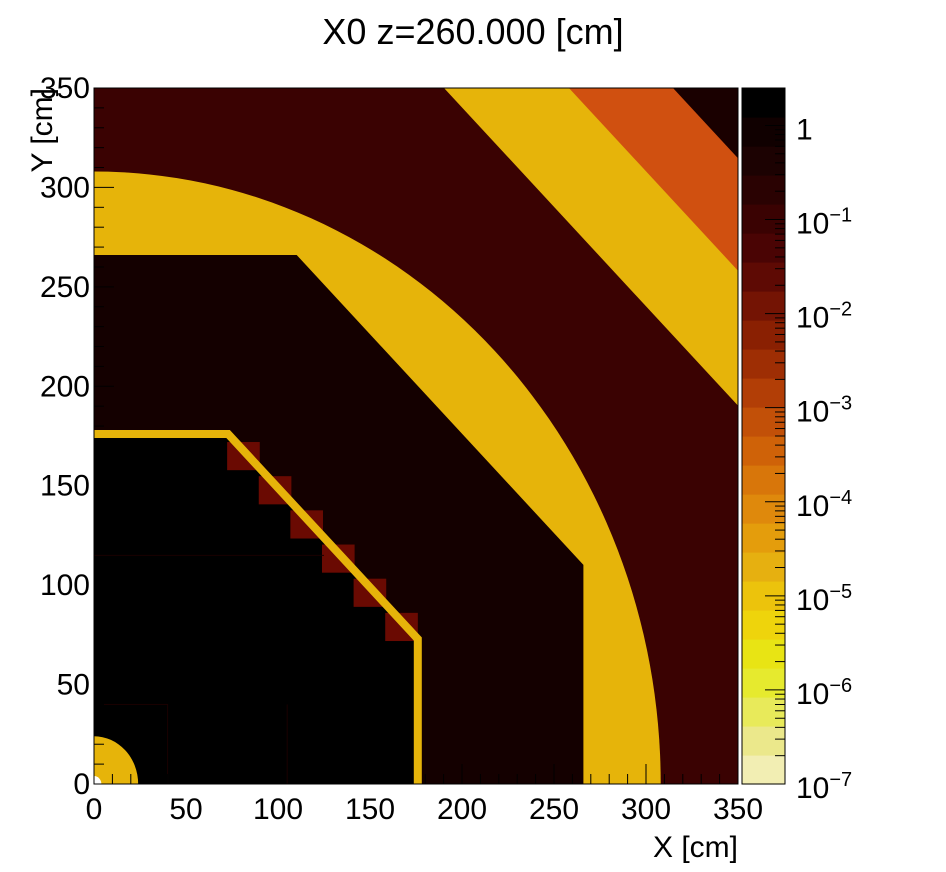 This screenshot has height=872, width=946. I want to click on color-scale-tick-label: 10⁻⁴, so click(824, 505).